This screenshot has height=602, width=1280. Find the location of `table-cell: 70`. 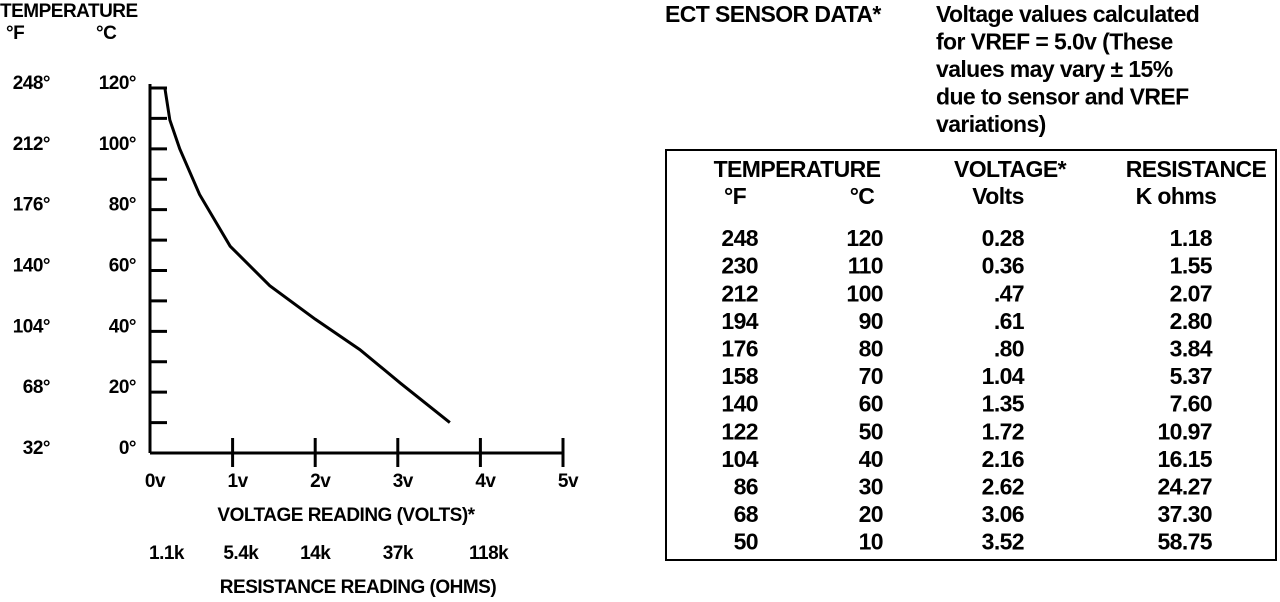

table-cell: 70 is located at coordinates (871, 376).